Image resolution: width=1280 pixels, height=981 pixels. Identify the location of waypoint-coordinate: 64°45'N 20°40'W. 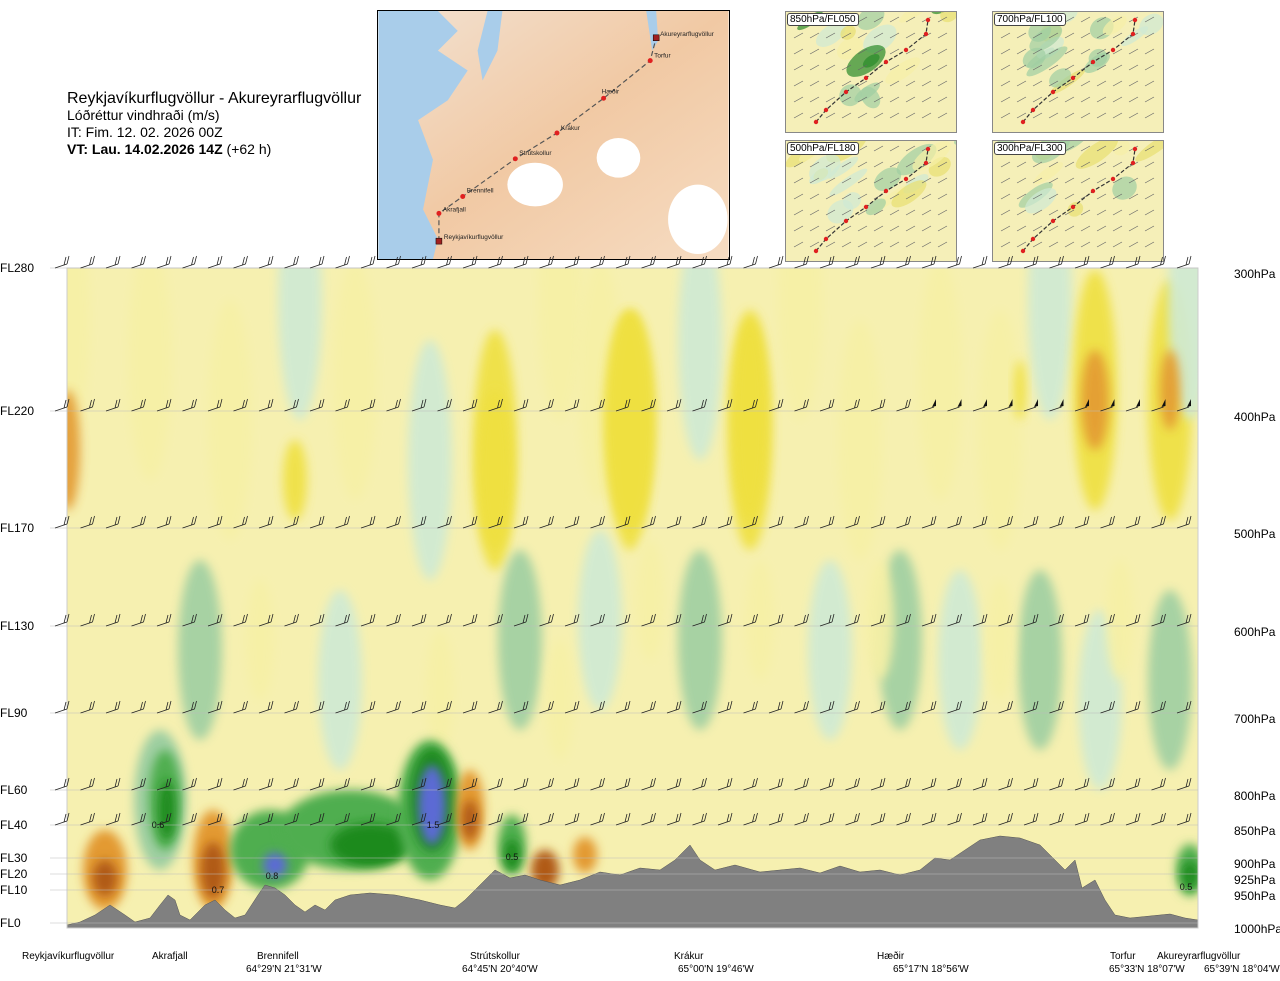
(500, 969).